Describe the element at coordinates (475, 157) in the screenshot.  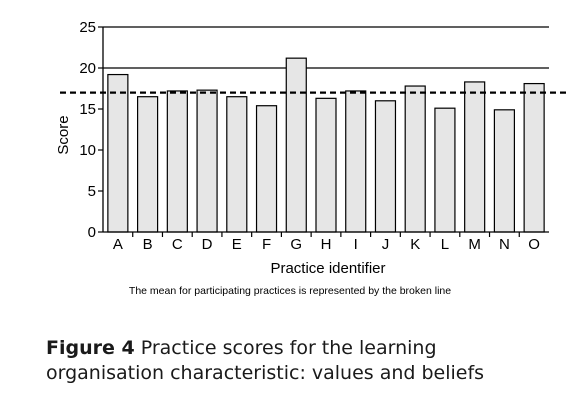
I see `bar-M` at that location.